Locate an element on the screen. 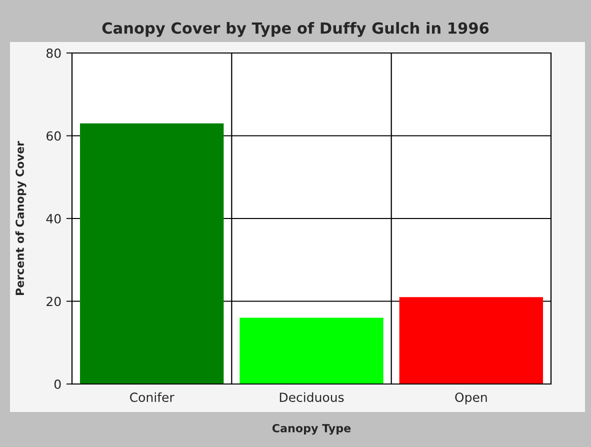 Image resolution: width=591 pixels, height=447 pixels. chart-title: Canopy Cover by Type of Duffy Gulch in 1996 is located at coordinates (295, 29).